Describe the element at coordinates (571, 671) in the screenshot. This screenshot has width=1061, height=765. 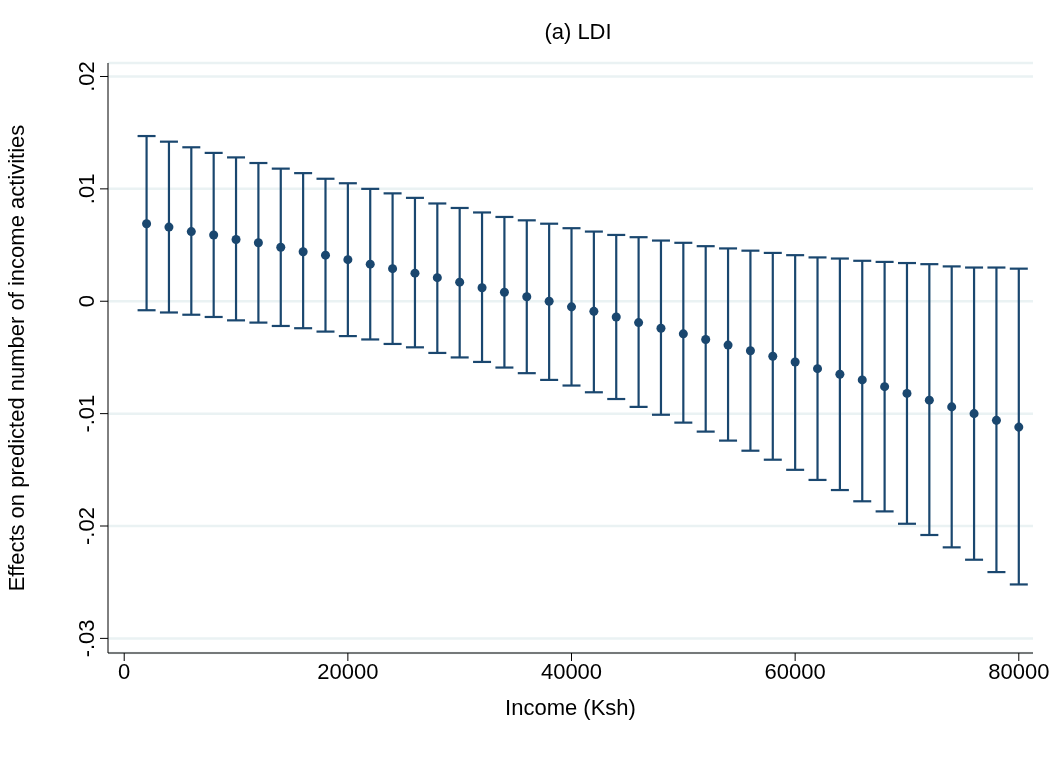
I see `x-tick-label: 40000` at that location.